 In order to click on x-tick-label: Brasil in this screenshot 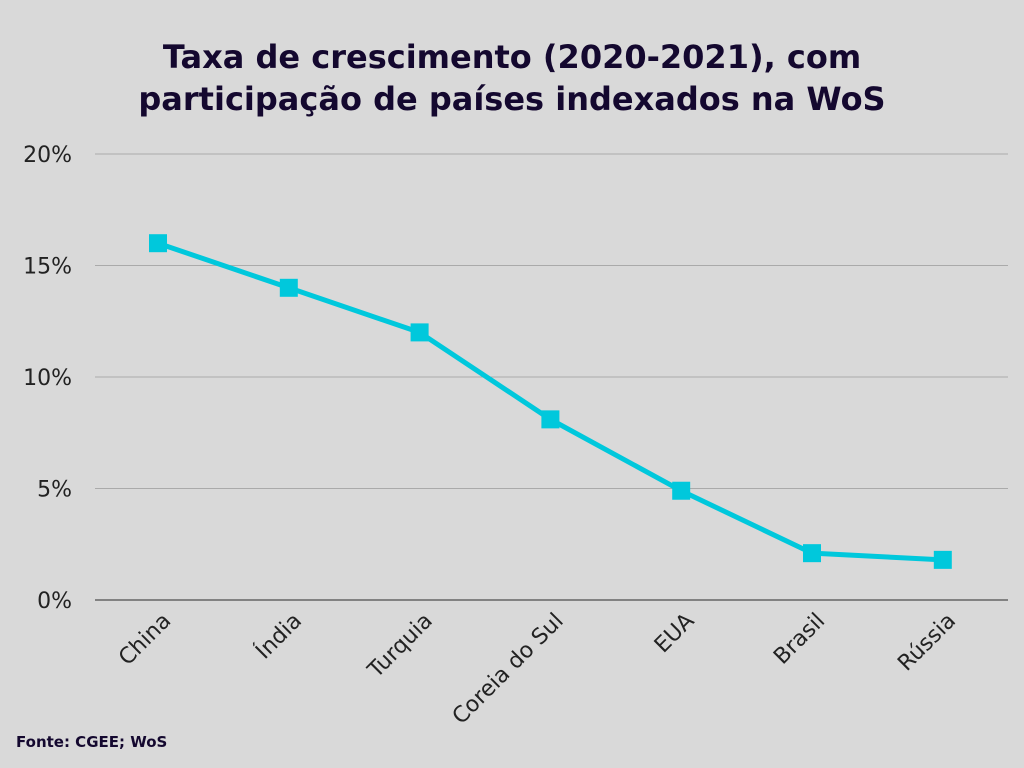, I will do `click(799, 639)`.